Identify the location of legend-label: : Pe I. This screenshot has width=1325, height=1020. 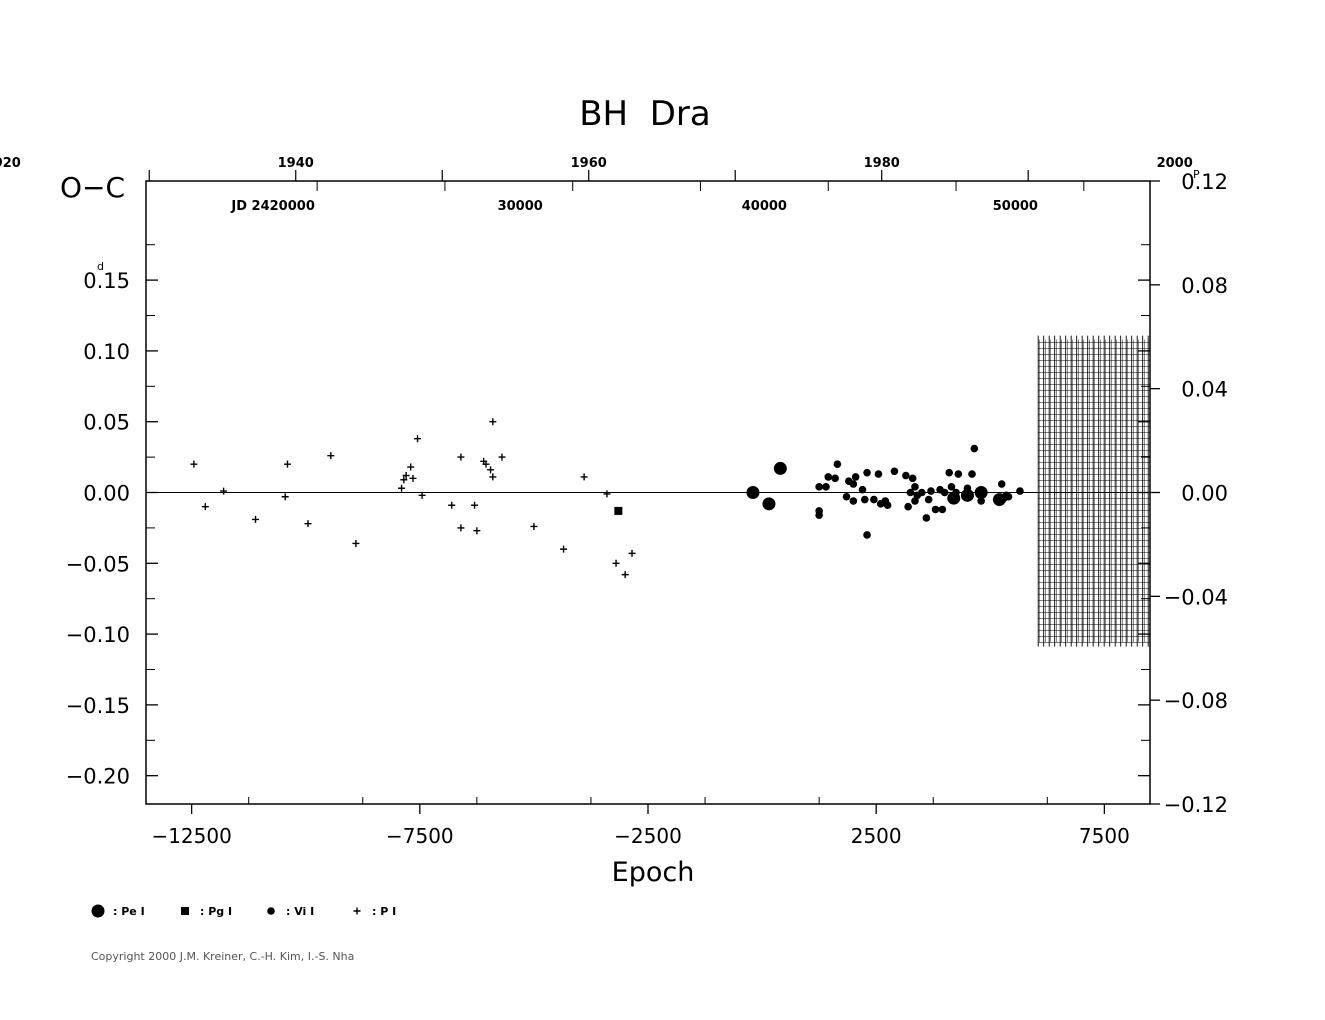
(129, 911).